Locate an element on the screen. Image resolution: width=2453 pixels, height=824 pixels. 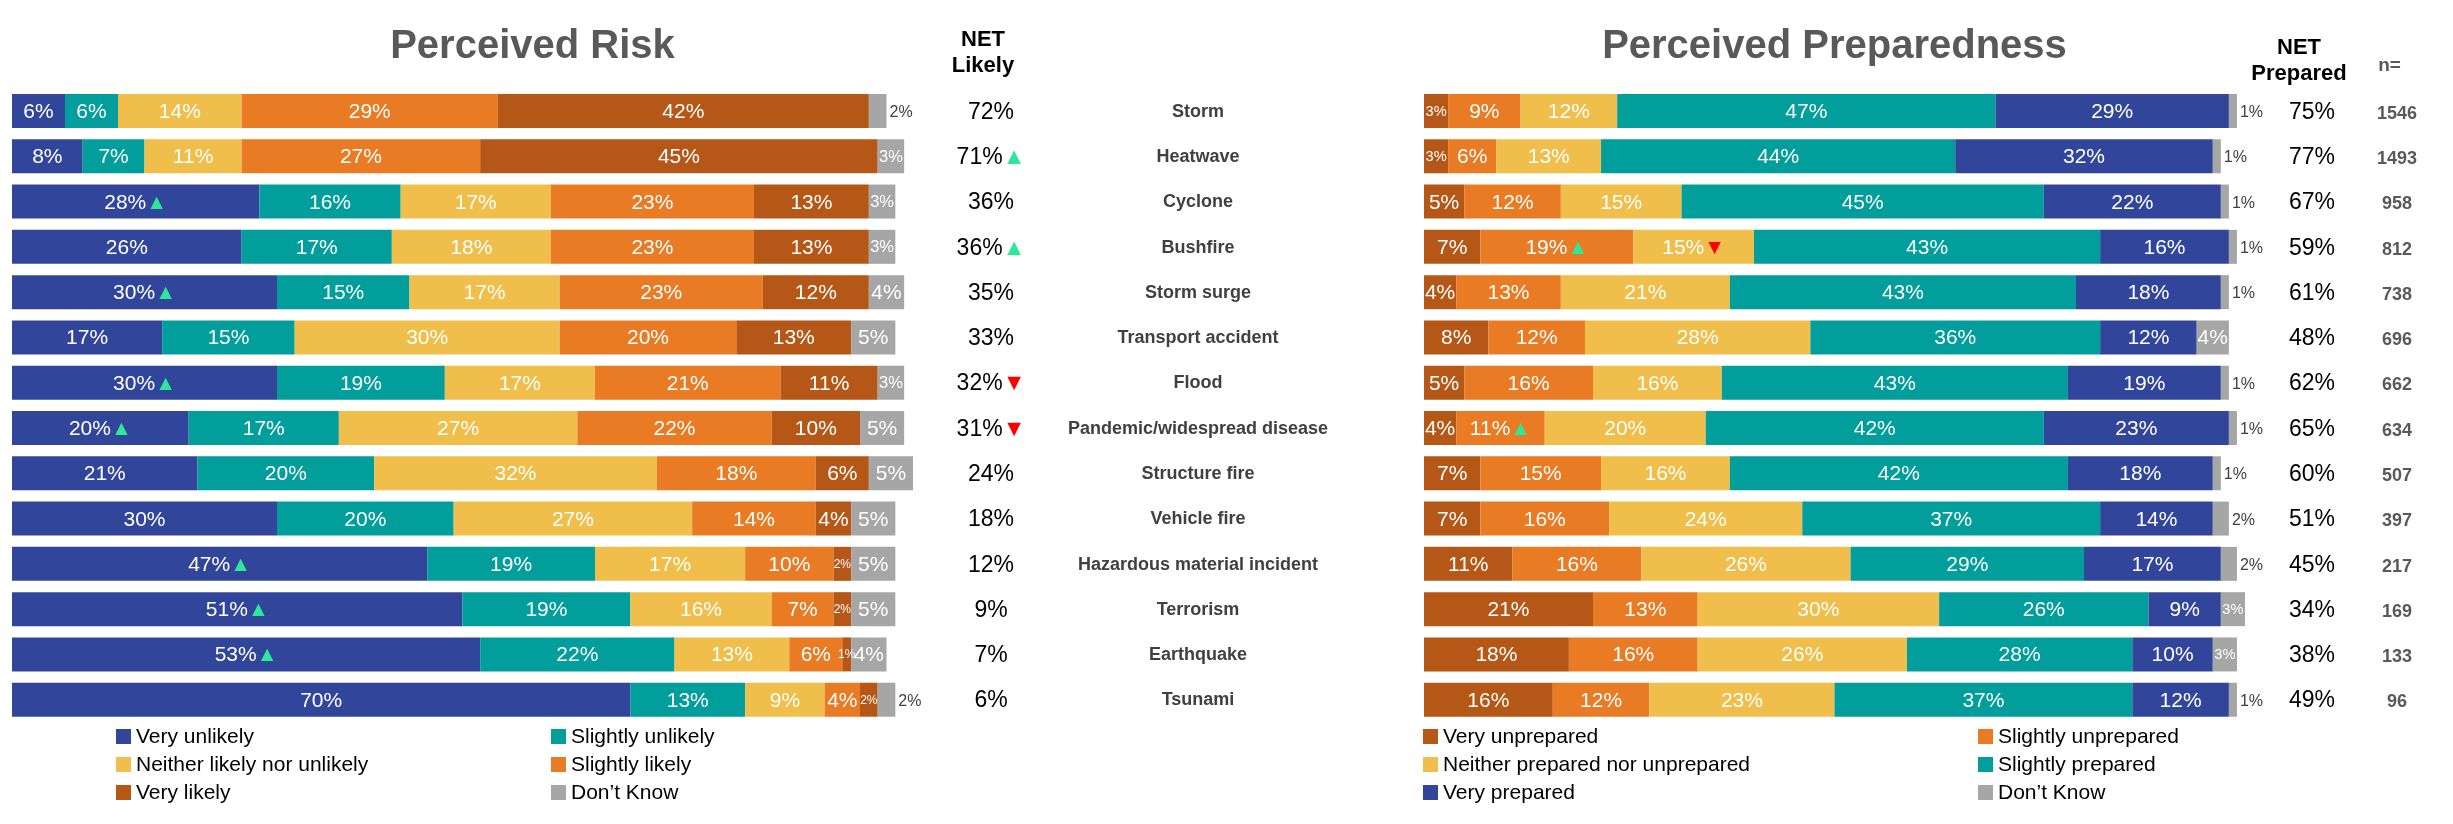
data-label: 30%▲ is located at coordinates (144, 292).